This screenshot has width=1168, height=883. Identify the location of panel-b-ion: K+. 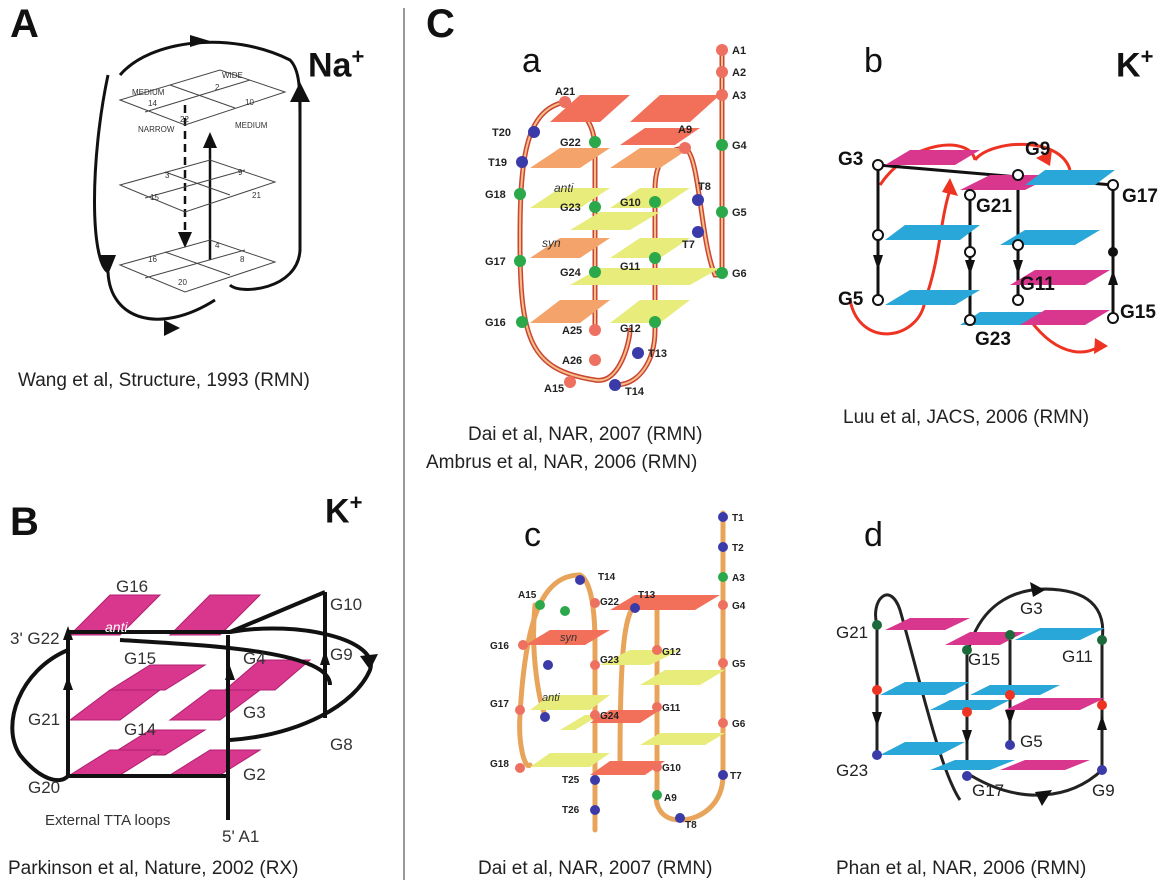
(344, 510).